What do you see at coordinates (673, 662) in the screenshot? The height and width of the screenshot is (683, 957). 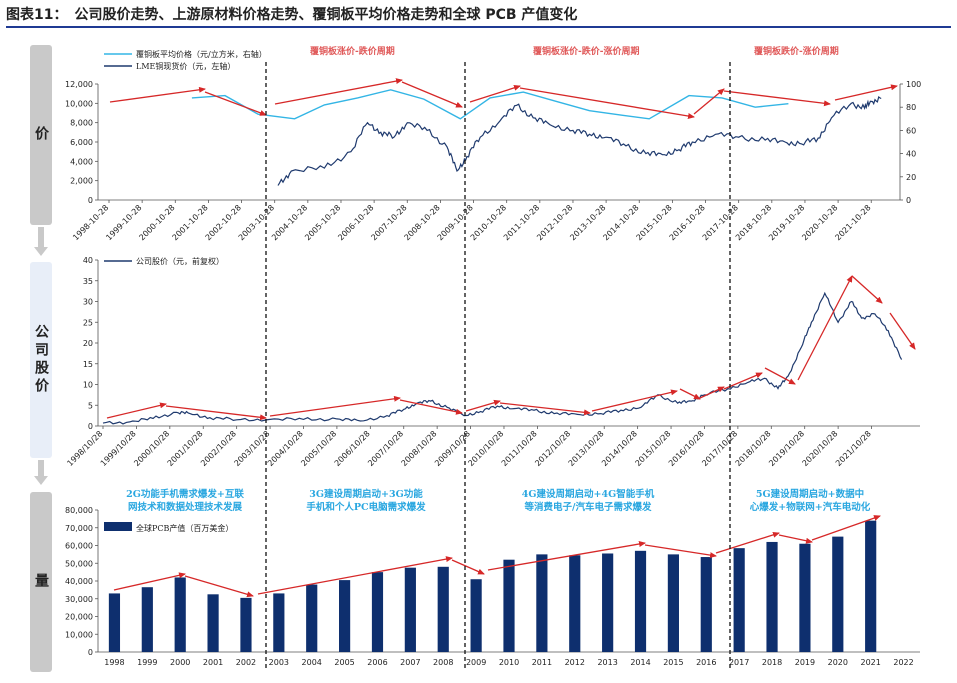 I see `c3-x-tick-label: 2015` at bounding box center [673, 662].